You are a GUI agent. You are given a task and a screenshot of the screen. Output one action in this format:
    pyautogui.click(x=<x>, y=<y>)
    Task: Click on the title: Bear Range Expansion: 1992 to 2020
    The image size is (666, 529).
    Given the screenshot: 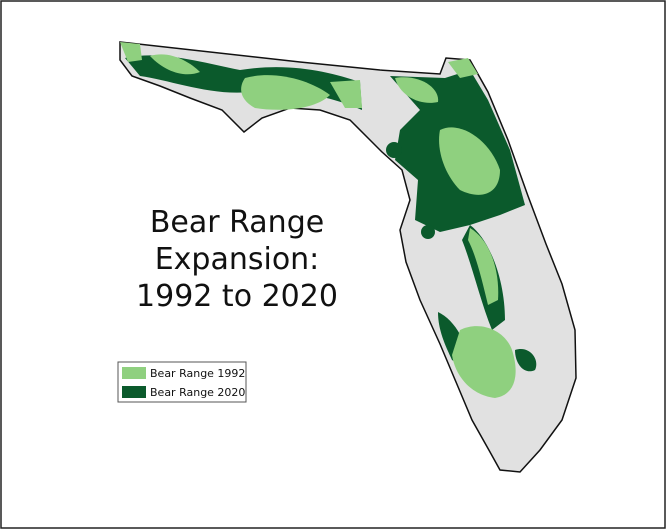 What is the action you would take?
    pyautogui.click(x=237, y=259)
    